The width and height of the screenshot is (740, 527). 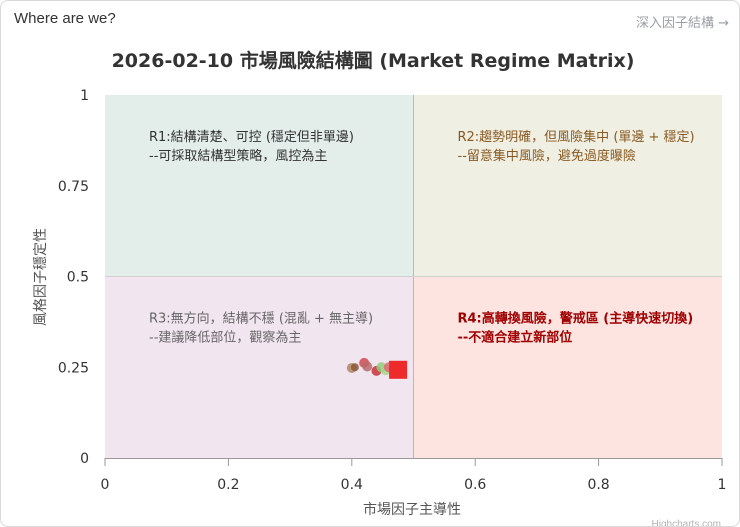 I want to click on x-axis-title: 市場因子主導性, so click(x=412, y=509).